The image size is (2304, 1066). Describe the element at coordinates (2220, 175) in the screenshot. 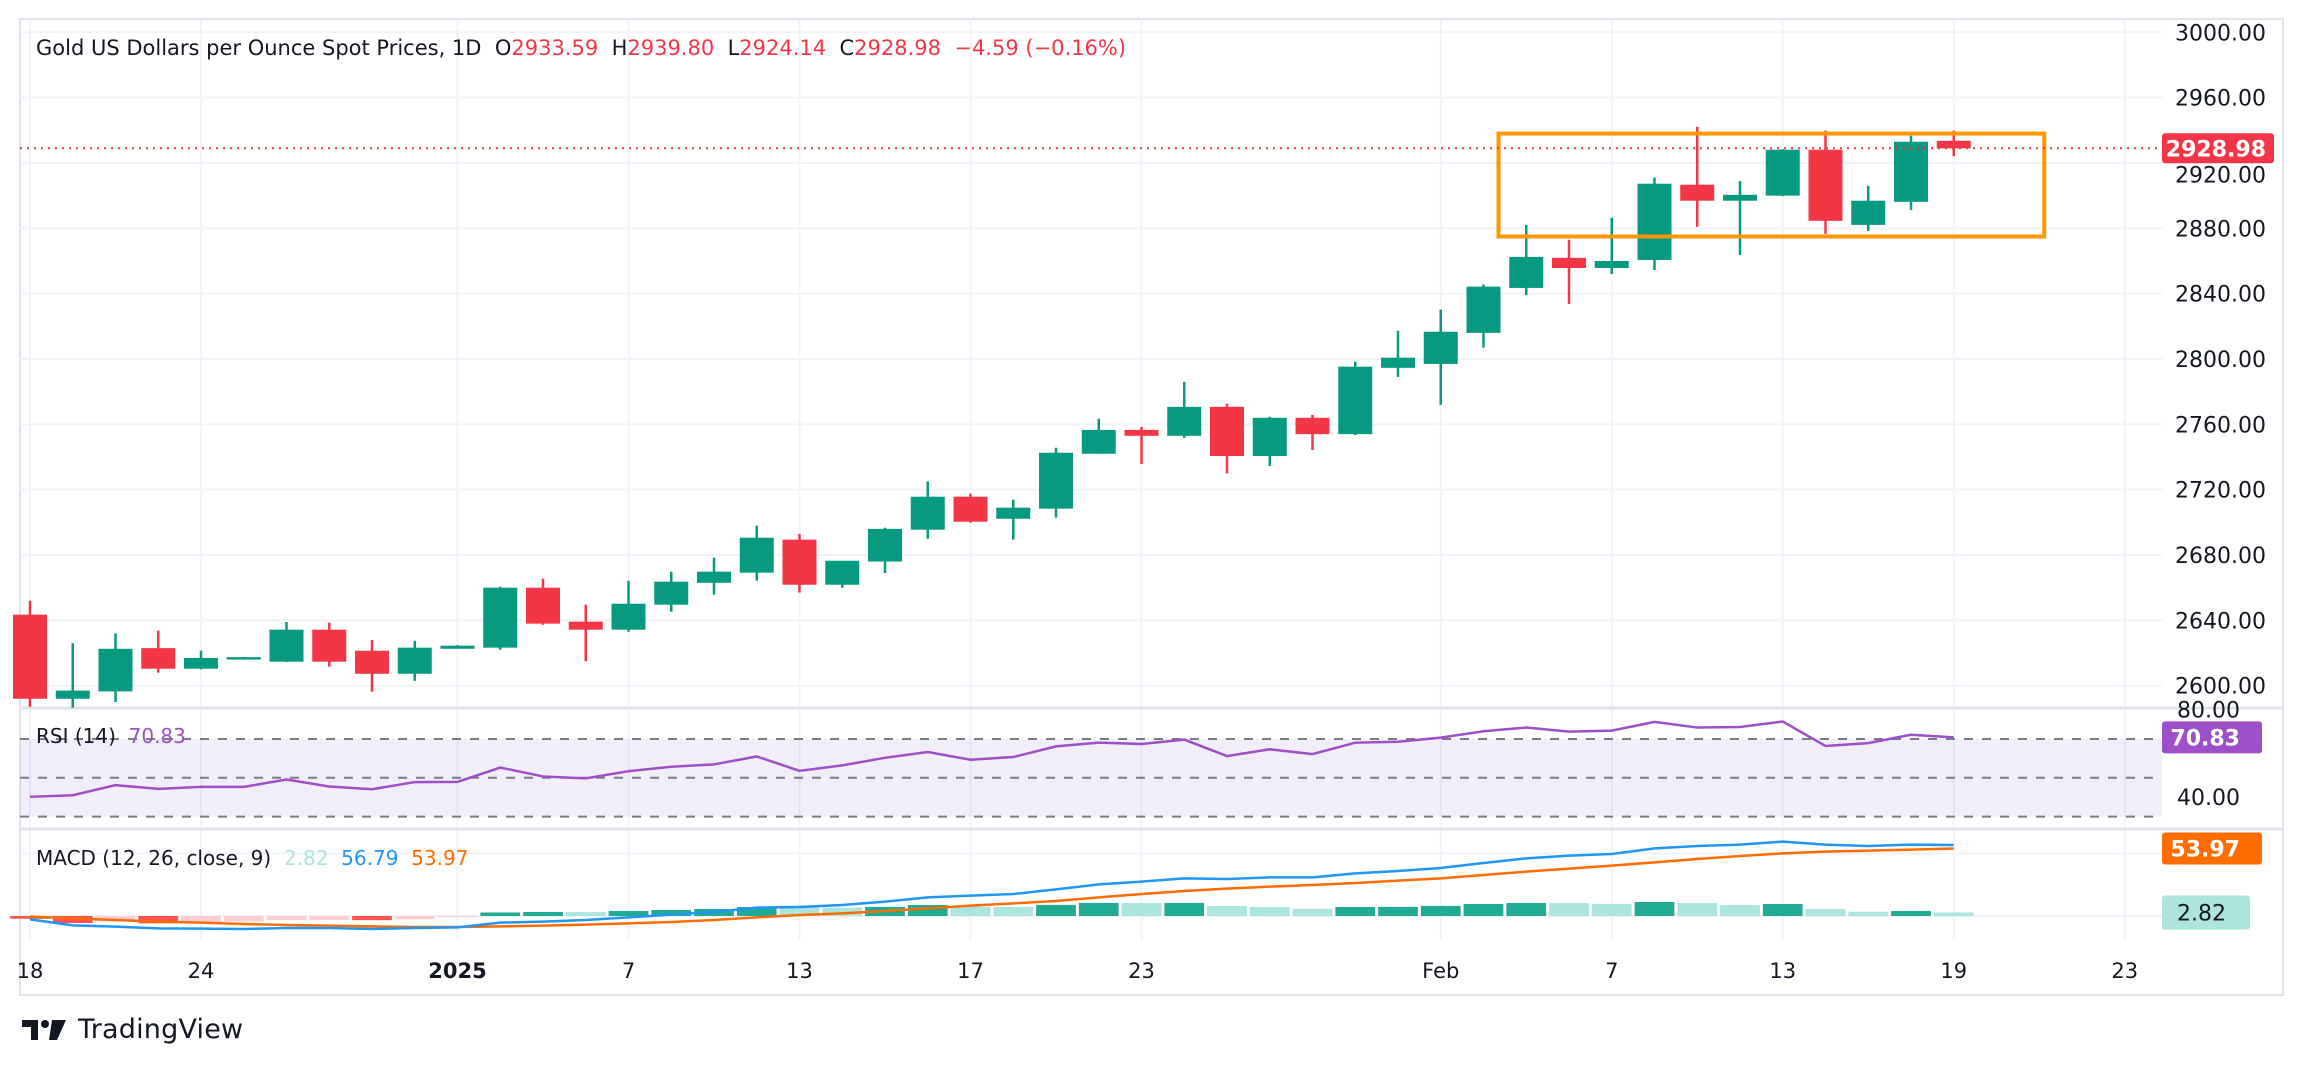

I see `price-tick-label: 2920.00` at that location.